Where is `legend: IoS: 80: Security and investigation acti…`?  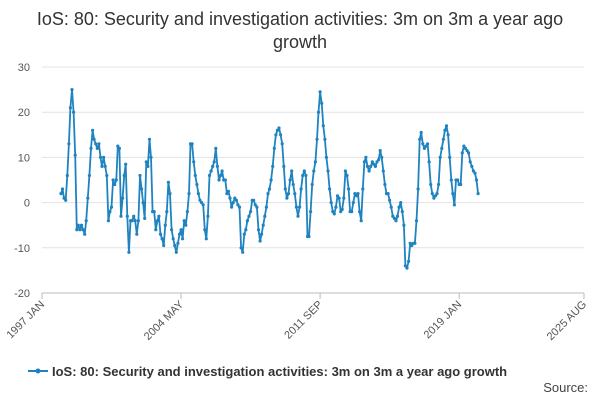 legend: IoS: 80: Security and investigation acti… is located at coordinates (267, 371).